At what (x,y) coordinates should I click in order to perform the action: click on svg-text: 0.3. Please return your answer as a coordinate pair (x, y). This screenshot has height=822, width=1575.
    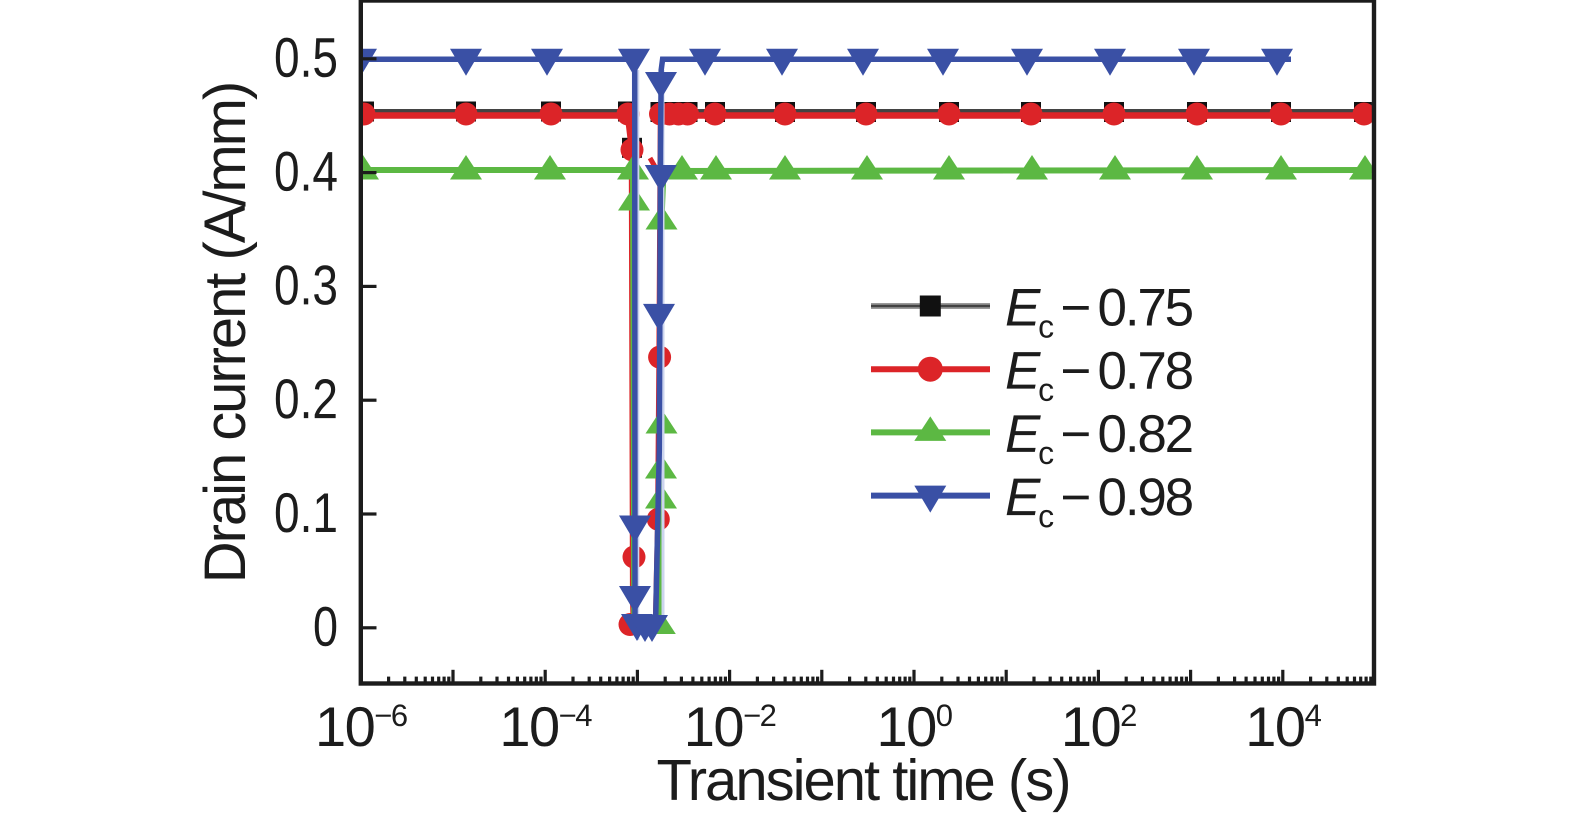
    Looking at the image, I should click on (306, 284).